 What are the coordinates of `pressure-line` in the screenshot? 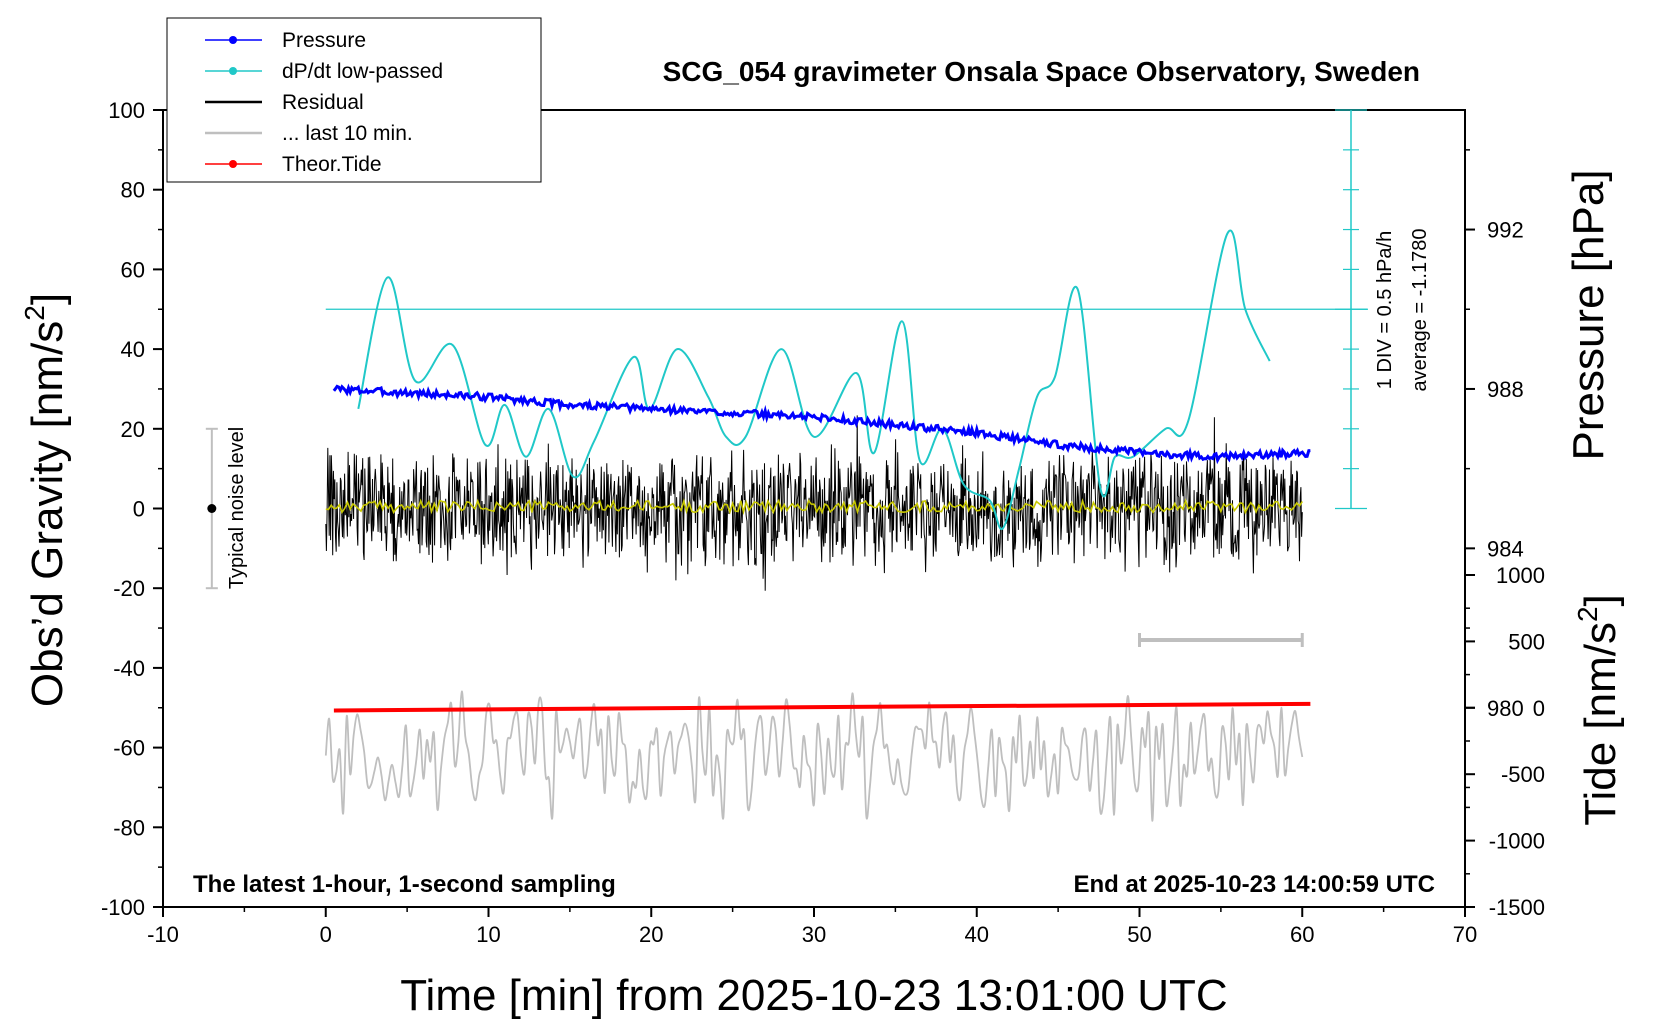 It's located at (821, 424).